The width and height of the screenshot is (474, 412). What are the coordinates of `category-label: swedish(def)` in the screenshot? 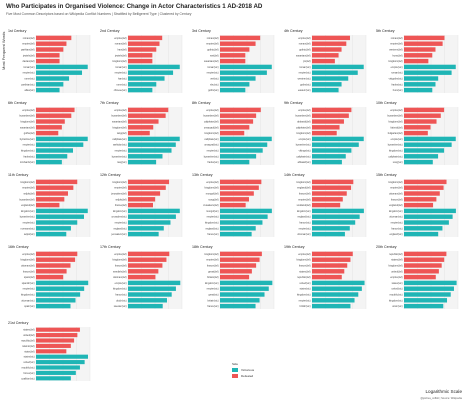 It's located at (120, 271).